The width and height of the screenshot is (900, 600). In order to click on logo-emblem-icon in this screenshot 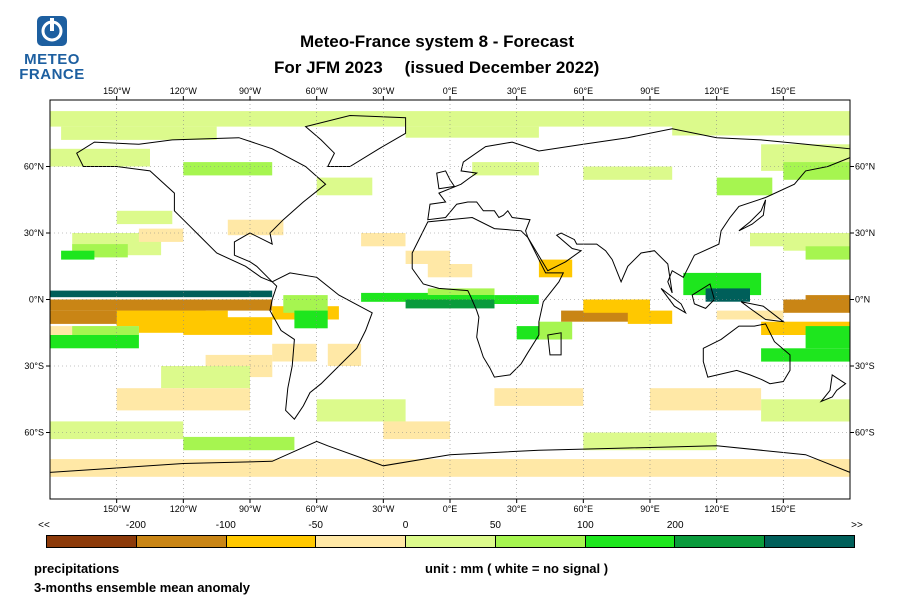, I will do `click(52, 31)`.